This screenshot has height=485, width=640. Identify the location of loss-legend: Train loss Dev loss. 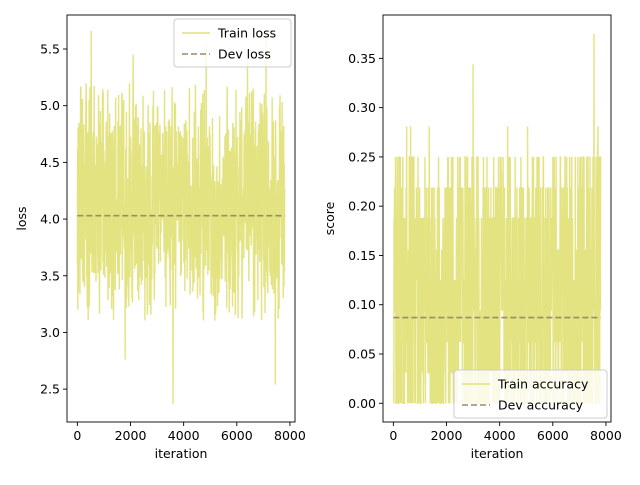
(232, 43).